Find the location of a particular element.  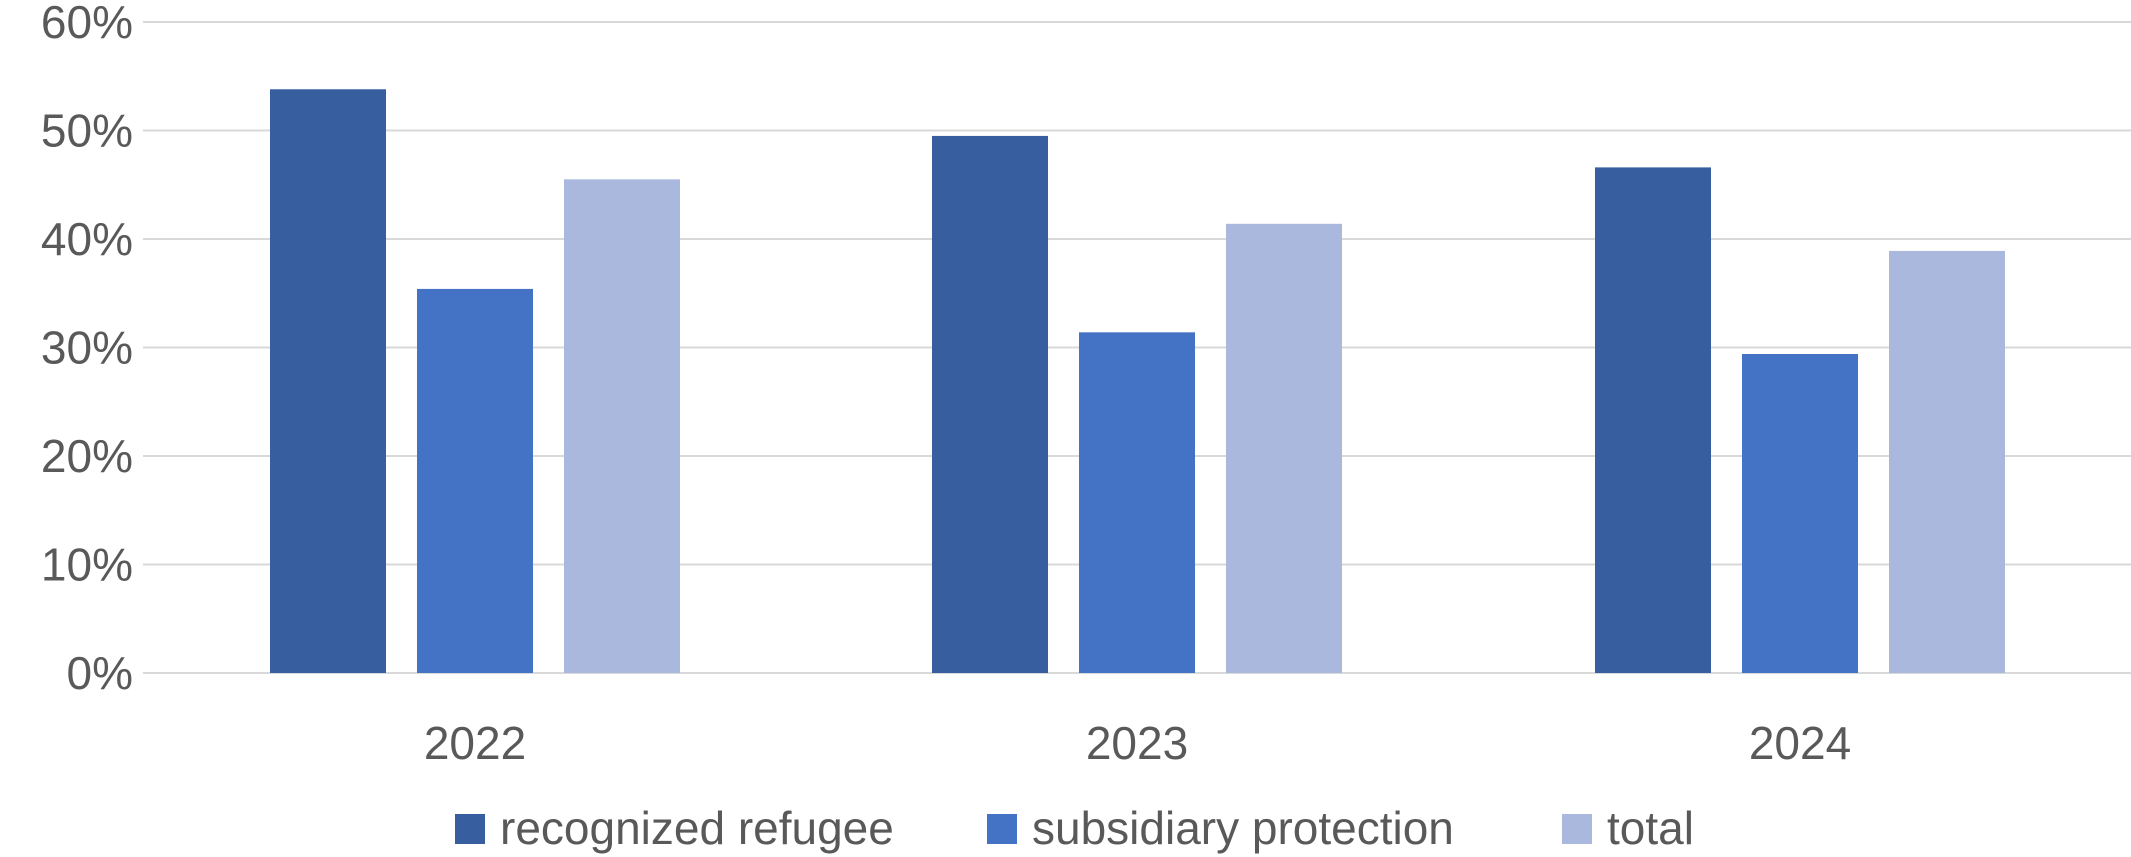

y-tick-label: 0% is located at coordinates (100, 673).